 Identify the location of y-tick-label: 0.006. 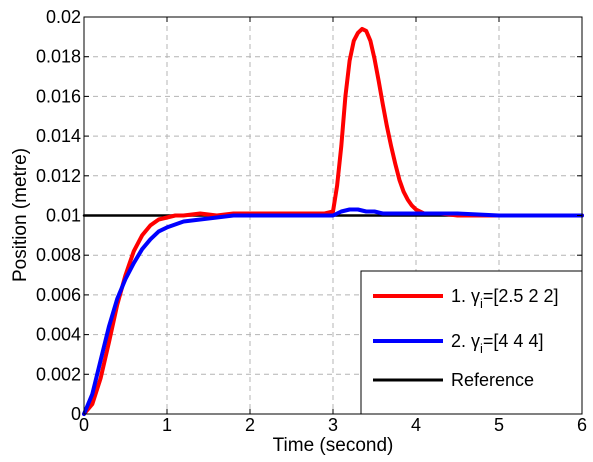
(58, 295).